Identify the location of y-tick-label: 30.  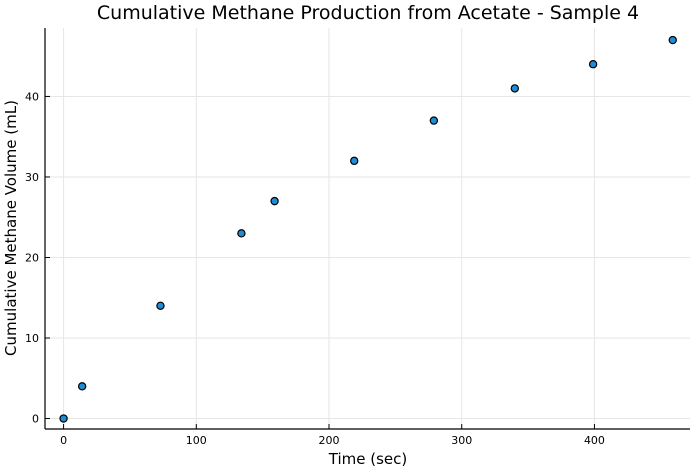
(32, 177).